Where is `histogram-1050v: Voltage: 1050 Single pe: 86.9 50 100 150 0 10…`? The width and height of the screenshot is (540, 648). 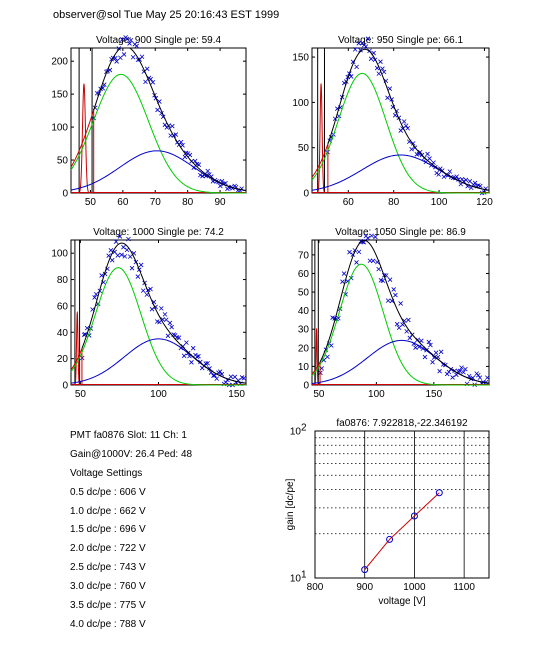 histogram-1050v: Voltage: 1050 Single pe: 86.9 50 100 150 0 10… is located at coordinates (394, 313).